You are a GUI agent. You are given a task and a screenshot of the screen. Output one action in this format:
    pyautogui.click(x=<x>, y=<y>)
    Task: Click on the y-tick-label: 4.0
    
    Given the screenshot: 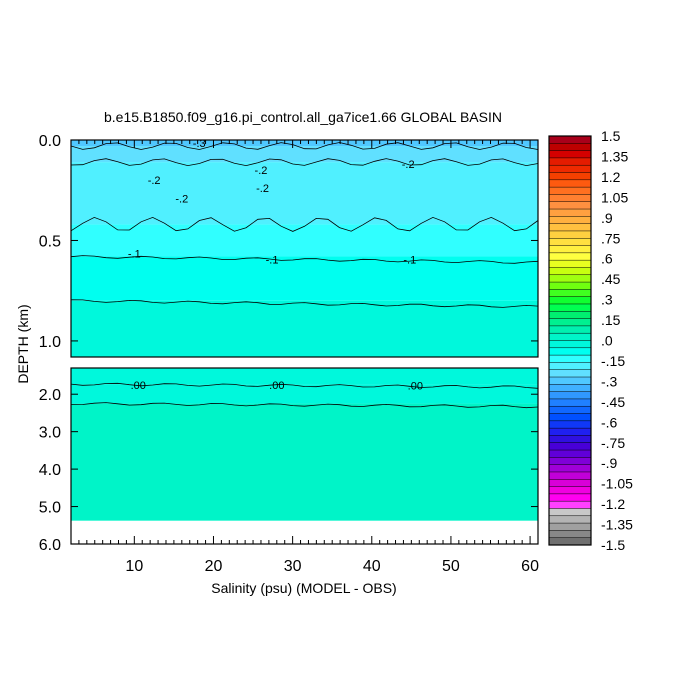 What is the action you would take?
    pyautogui.click(x=50, y=470)
    